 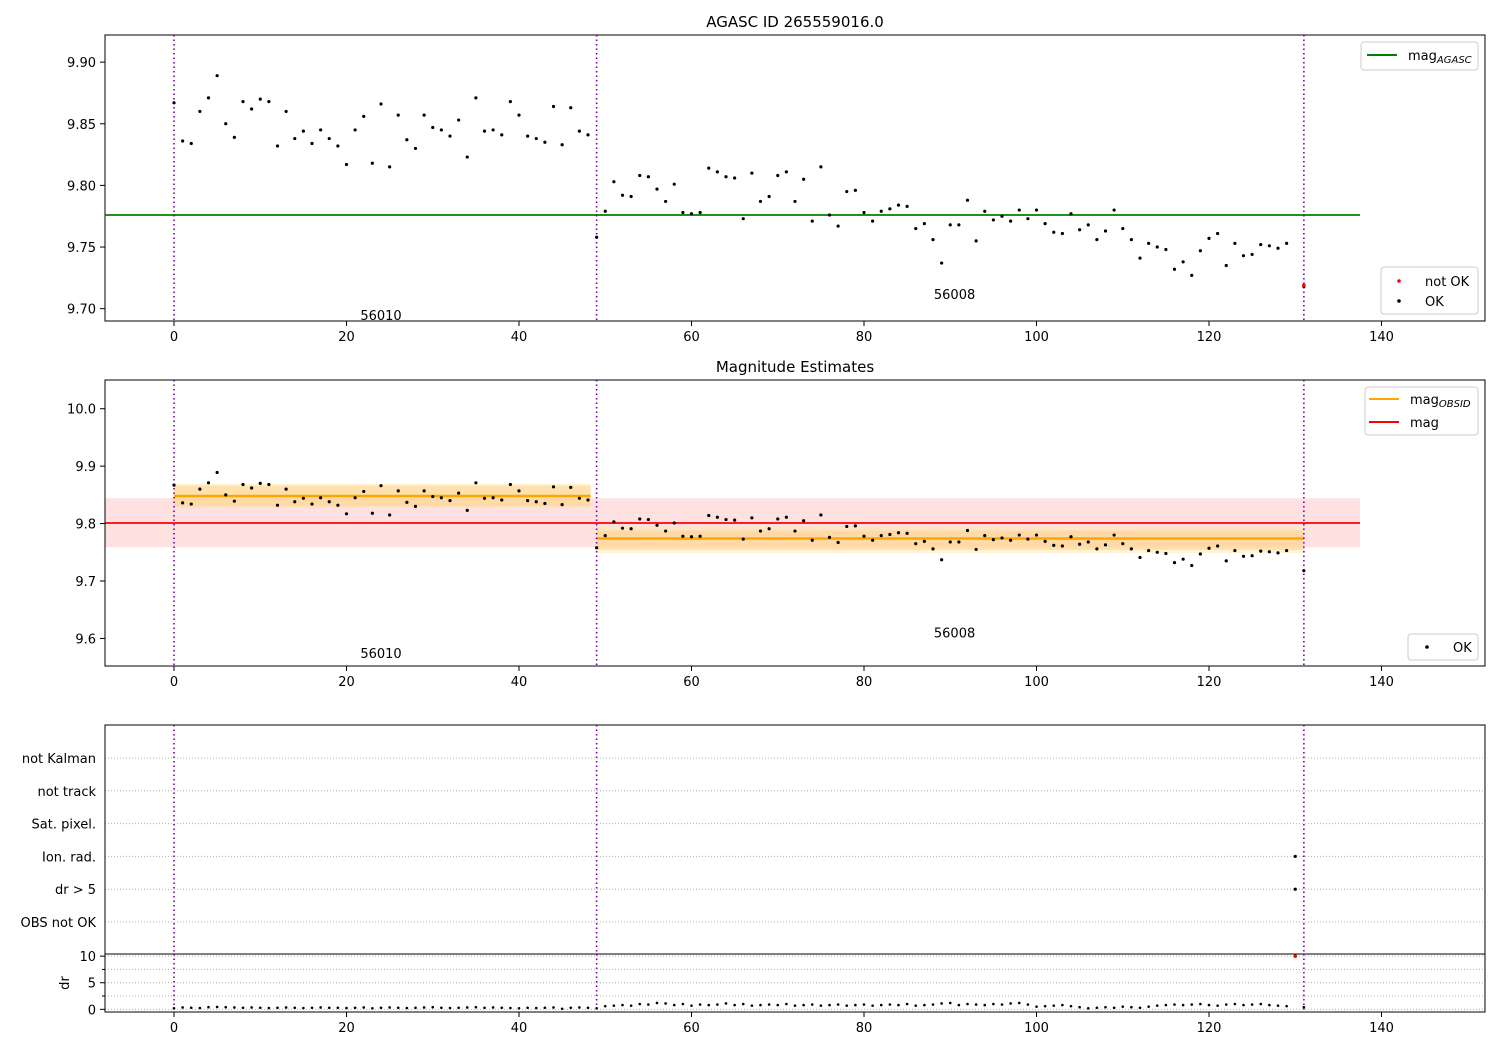 What do you see at coordinates (346, 1028) in the screenshot?
I see `dr-x-tick-label: 20` at bounding box center [346, 1028].